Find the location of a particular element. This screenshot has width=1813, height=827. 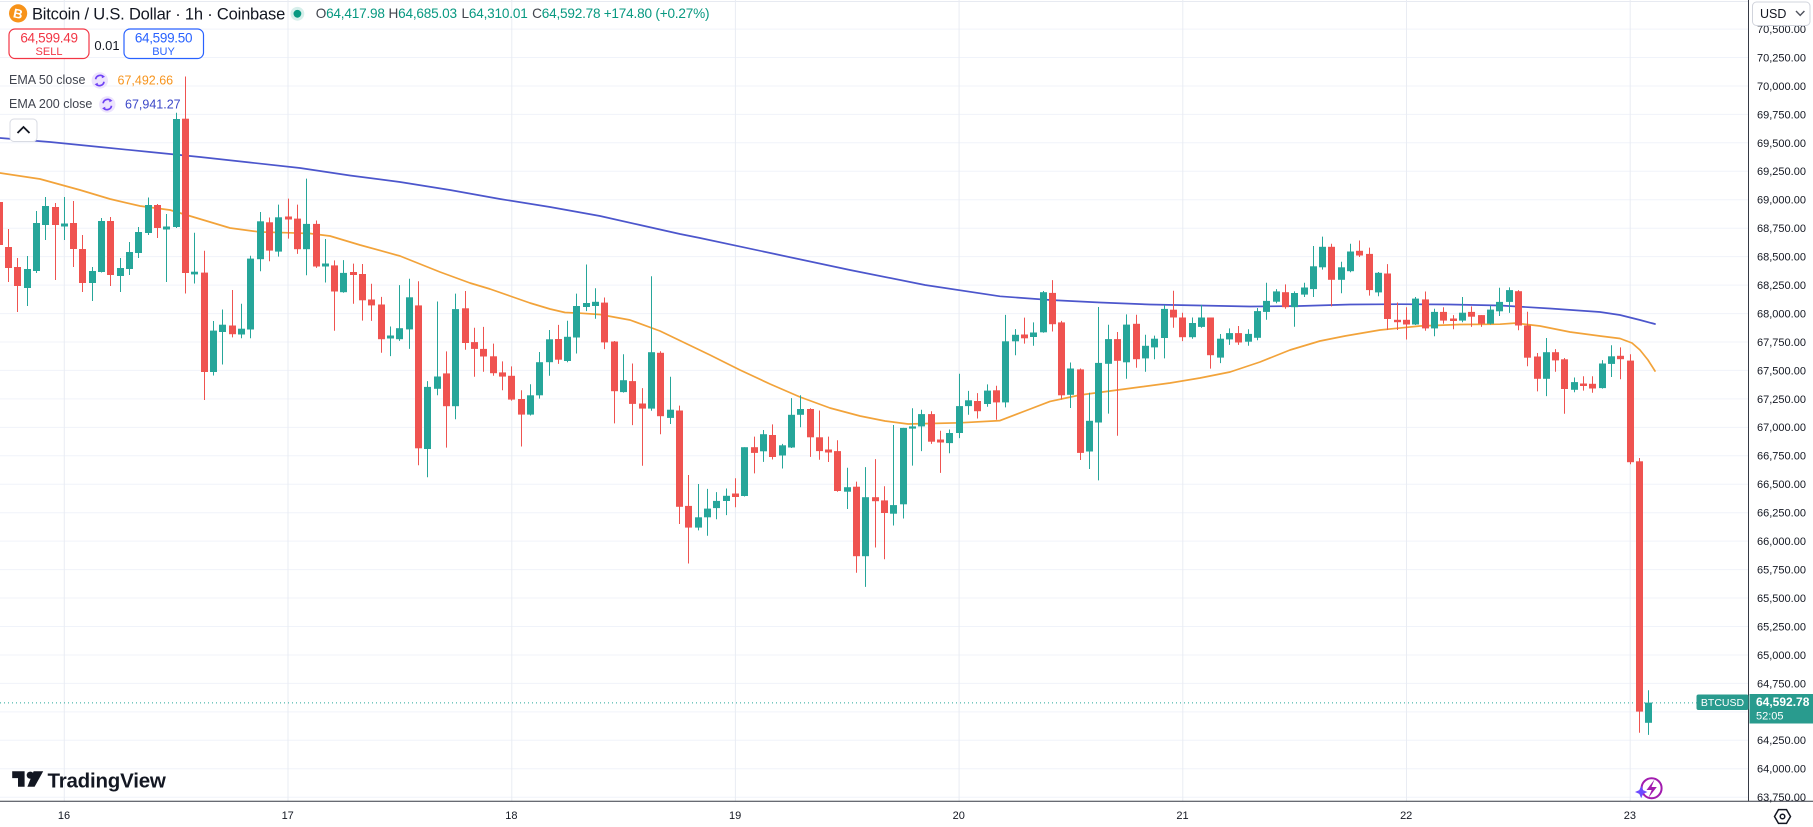

svg-text: 66,250.00 is located at coordinates (1781, 514).